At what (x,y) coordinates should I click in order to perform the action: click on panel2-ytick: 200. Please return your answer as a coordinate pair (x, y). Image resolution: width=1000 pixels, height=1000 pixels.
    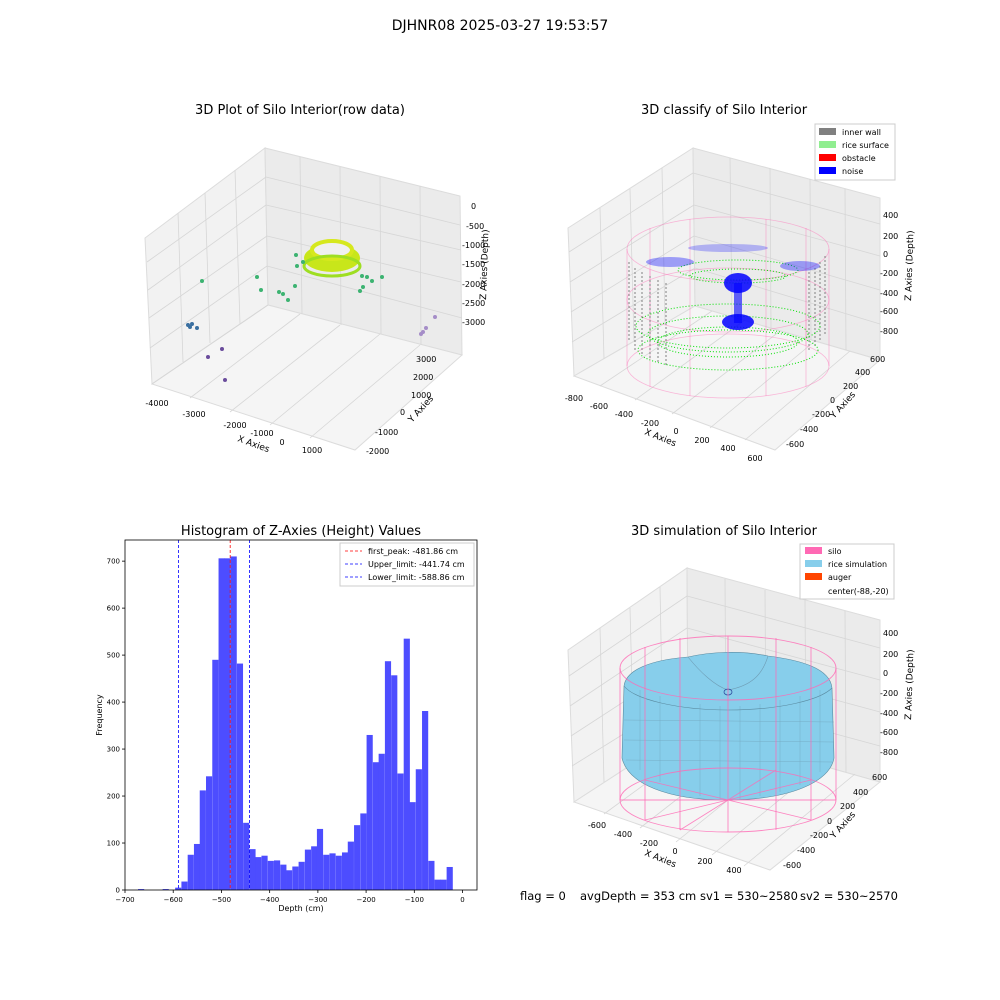
    Looking at the image, I should click on (850, 386).